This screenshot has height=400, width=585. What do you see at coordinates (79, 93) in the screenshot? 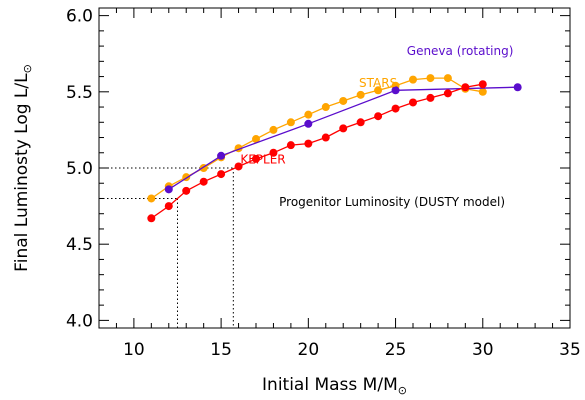
I see `y-tick-label: 5.5` at bounding box center [79, 93].